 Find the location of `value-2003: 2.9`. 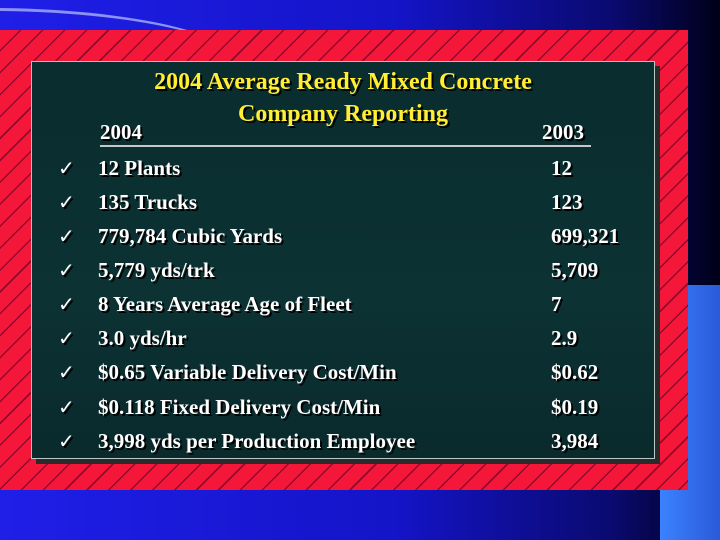

value-2003: 2.9 is located at coordinates (564, 338).